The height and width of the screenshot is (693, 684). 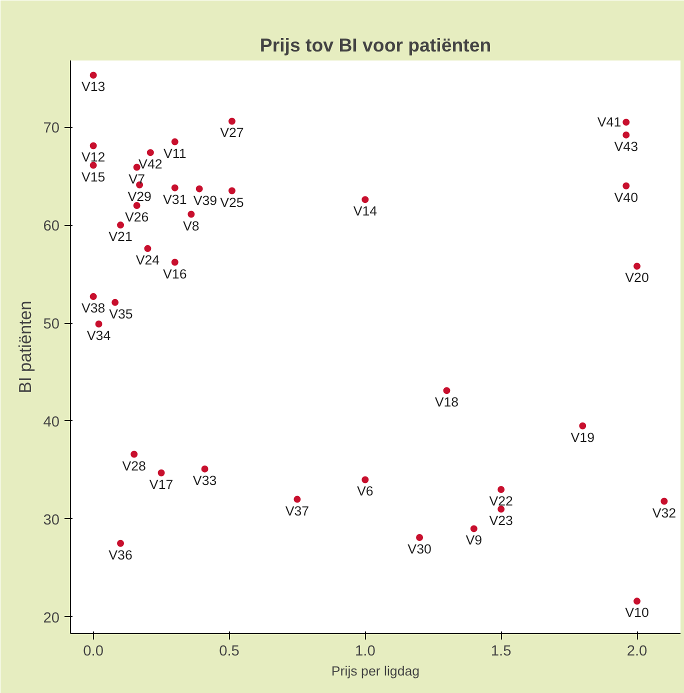 What do you see at coordinates (175, 153) in the screenshot?
I see `data-label: V11` at bounding box center [175, 153].